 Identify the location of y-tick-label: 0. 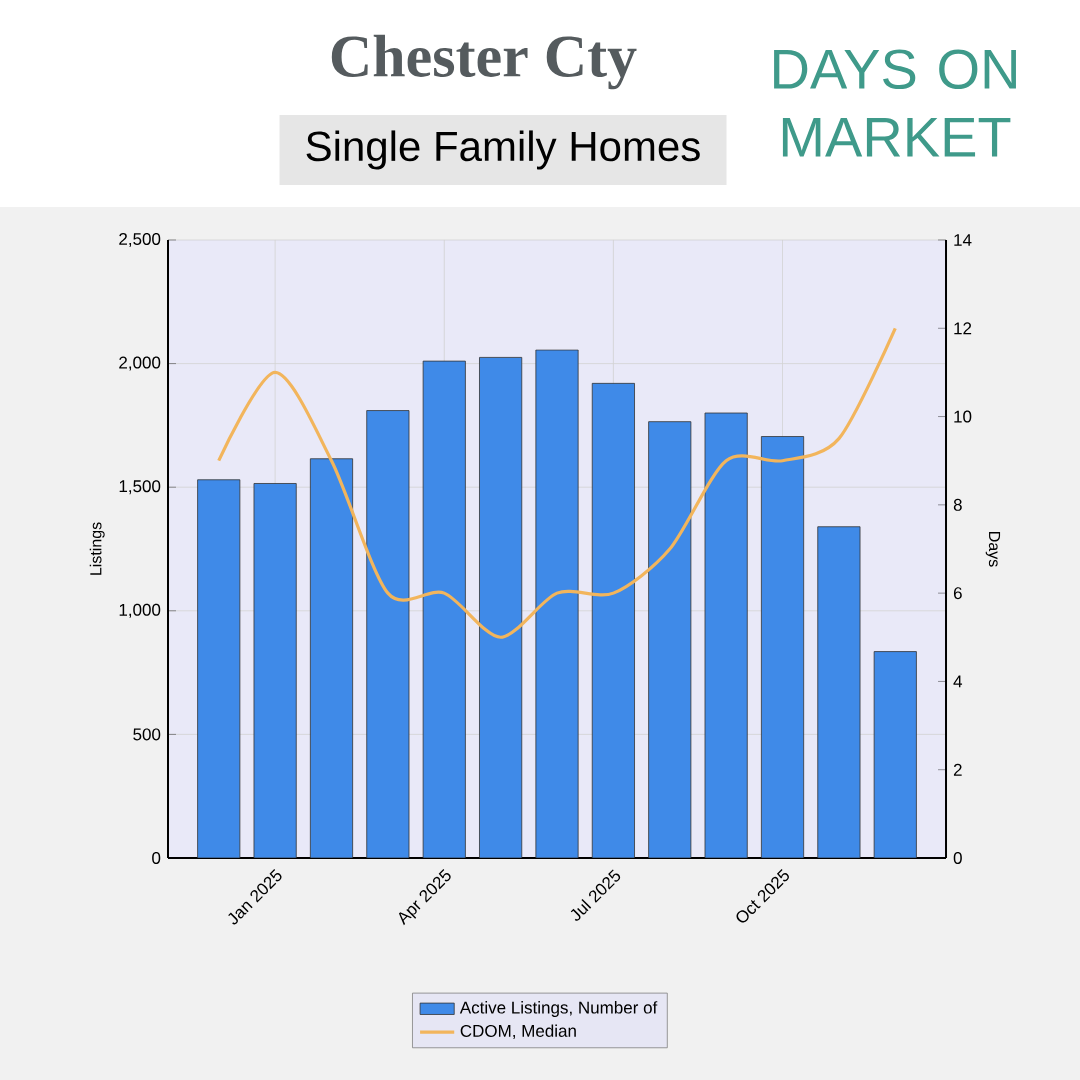
(156, 858).